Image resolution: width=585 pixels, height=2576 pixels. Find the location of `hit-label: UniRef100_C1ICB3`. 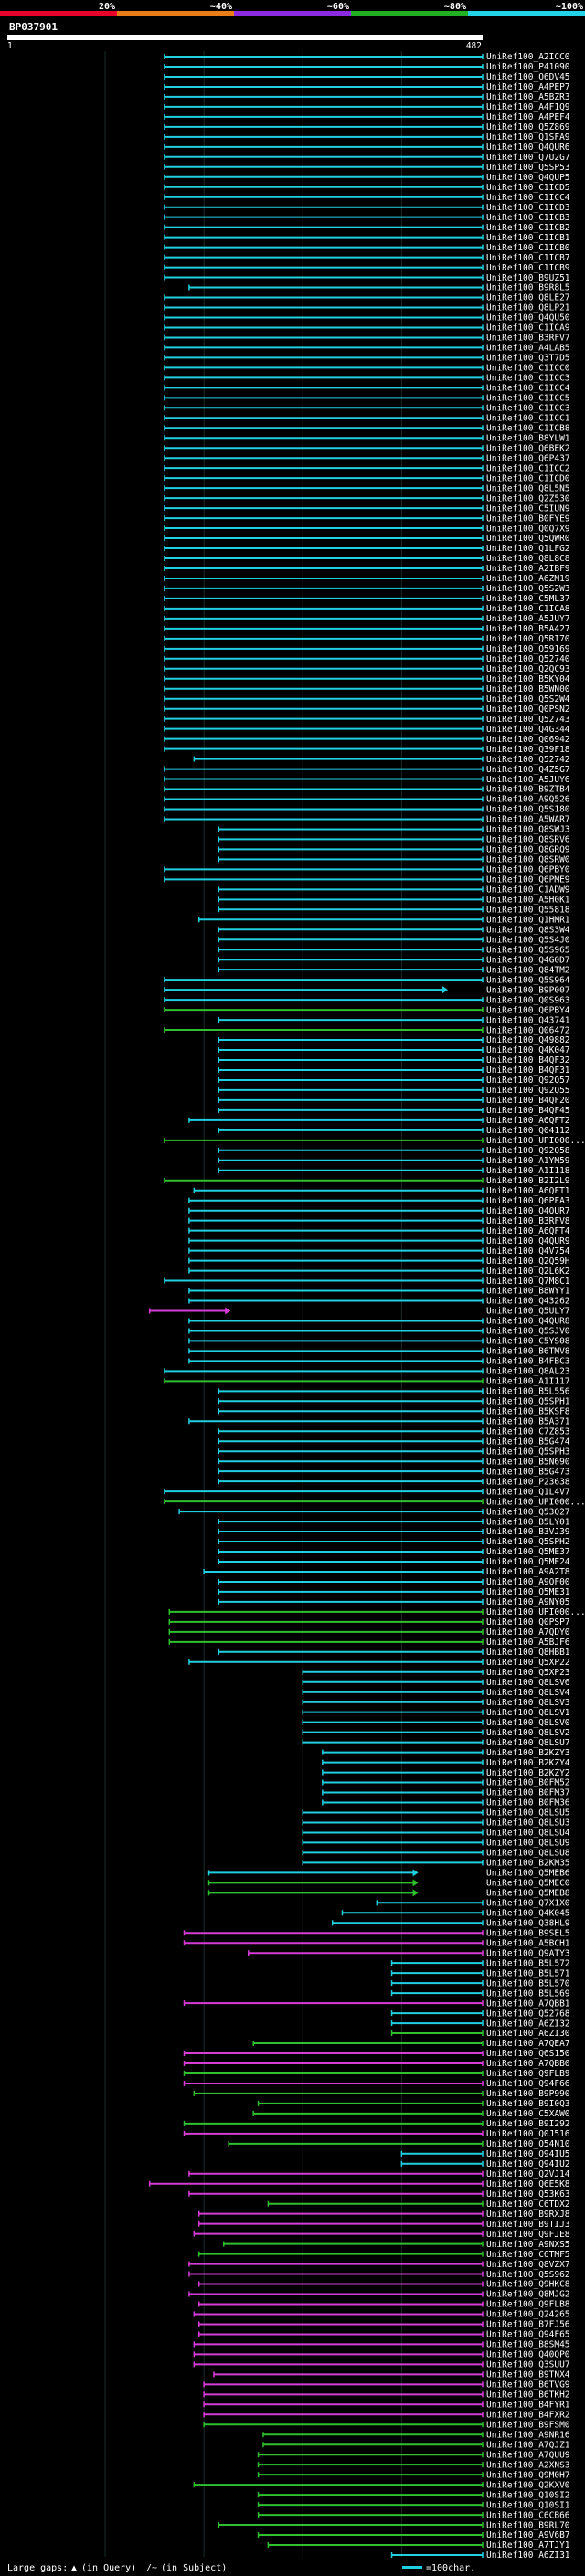

hit-label: UniRef100_C1ICB3 is located at coordinates (528, 218).